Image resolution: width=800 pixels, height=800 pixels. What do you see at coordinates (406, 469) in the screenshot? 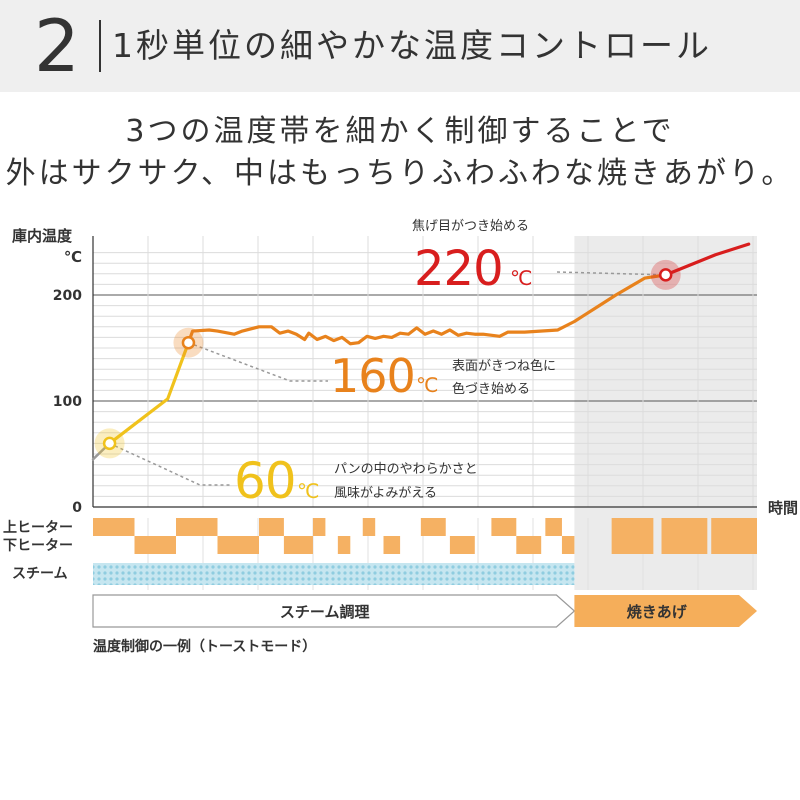
I see `annotation-description: パンの中のやわらかさと` at bounding box center [406, 469].